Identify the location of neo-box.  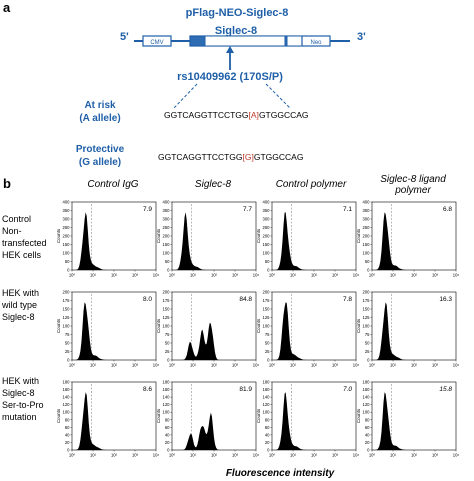
(316, 41).